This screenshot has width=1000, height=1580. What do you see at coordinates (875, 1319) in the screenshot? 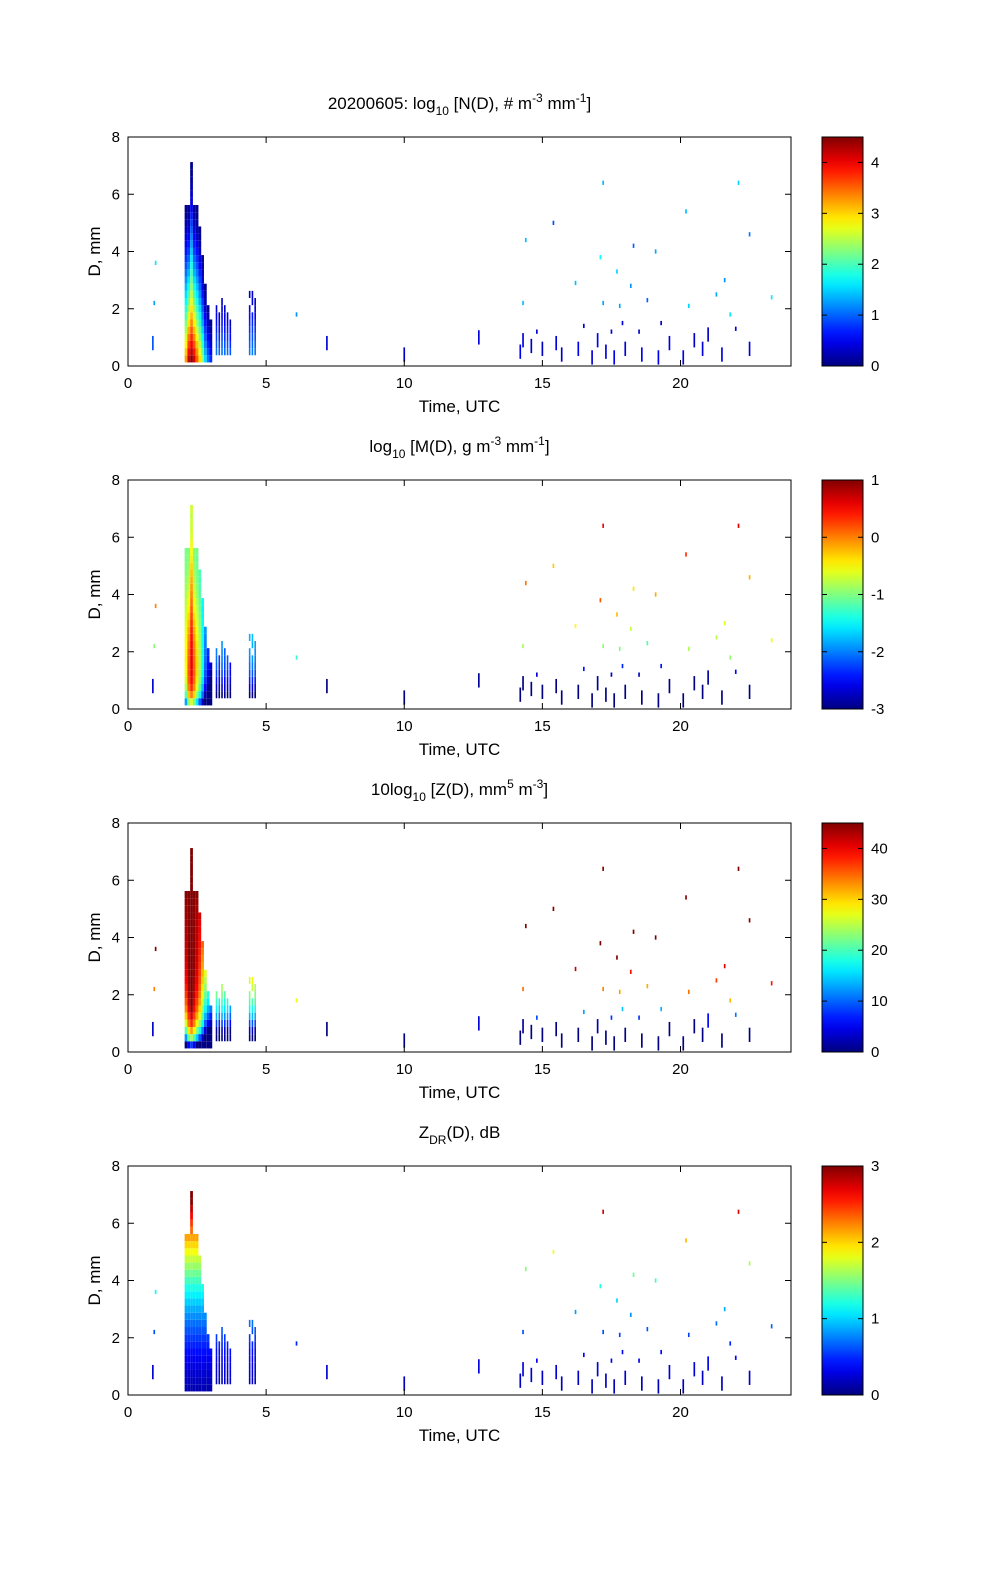
I see `colorbar-tick-label: 1` at bounding box center [875, 1319].